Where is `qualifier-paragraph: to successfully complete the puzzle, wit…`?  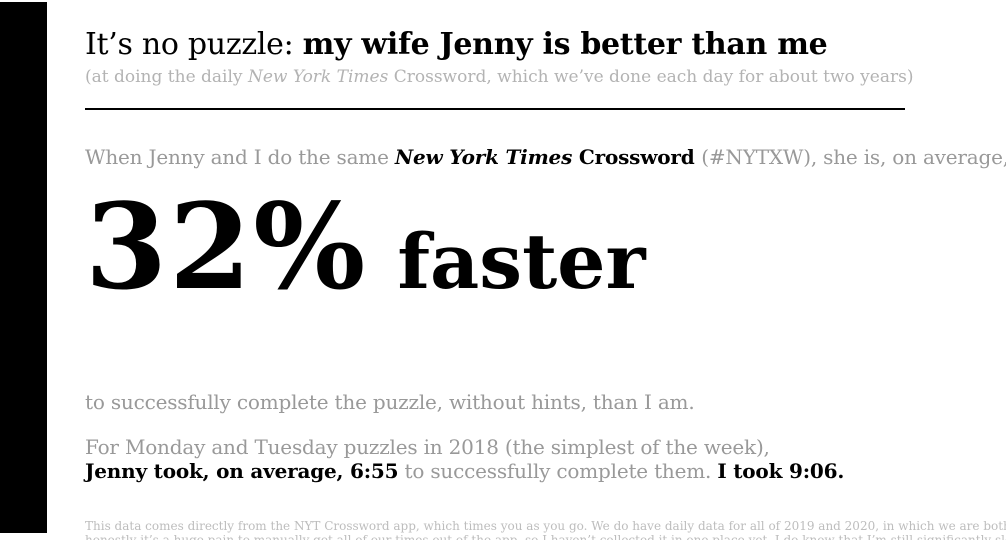 qualifier-paragraph: to successfully complete the puzzle, wit… is located at coordinates (390, 402).